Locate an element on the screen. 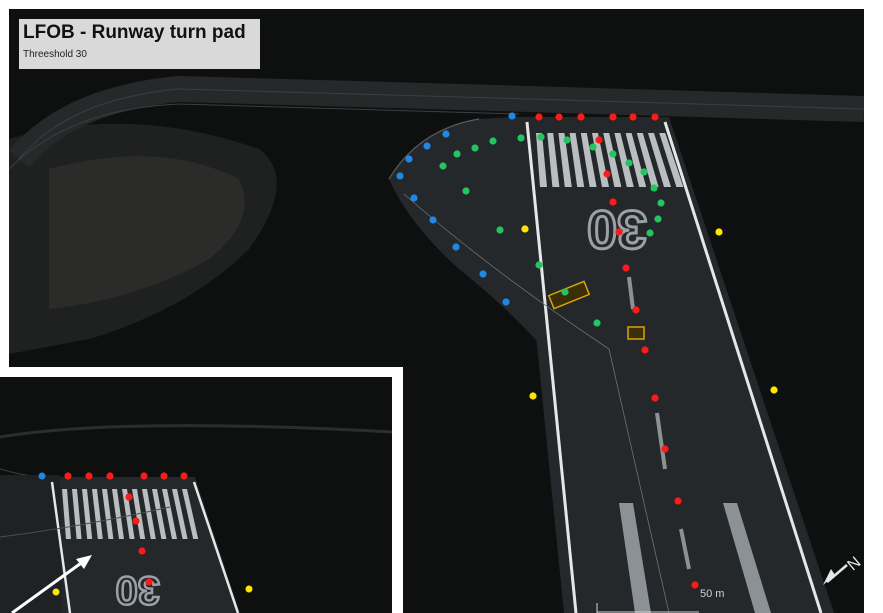 This screenshot has width=883, height=613. touchdown-marking-left is located at coordinates (635, 558).